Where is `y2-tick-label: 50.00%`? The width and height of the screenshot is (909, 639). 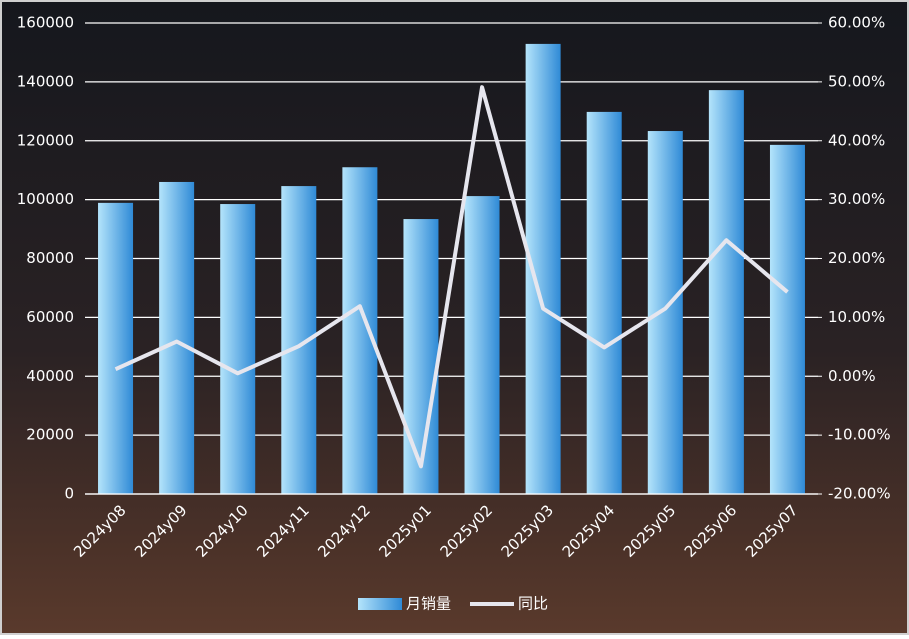 y2-tick-label: 50.00% is located at coordinates (856, 81).